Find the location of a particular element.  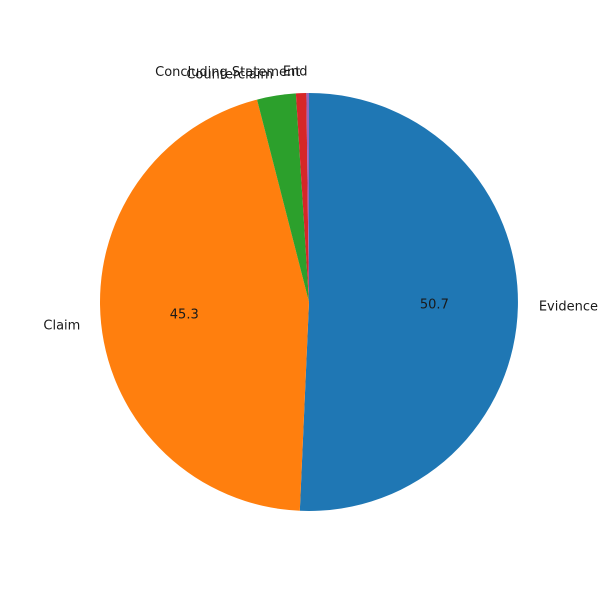

slice-label-claim: Claim is located at coordinates (61, 325).